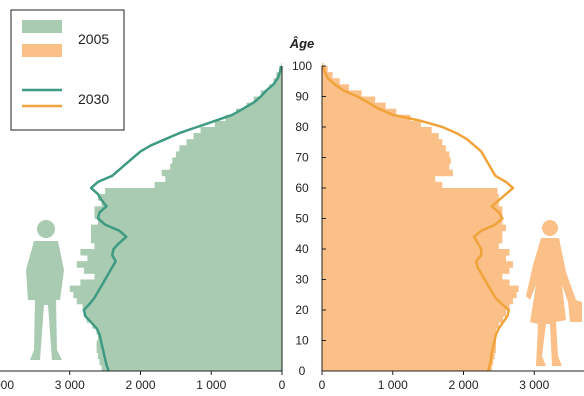 This screenshot has height=396, width=584. Describe the element at coordinates (322, 385) in the screenshot. I see `x-tick-label-right: 0` at that location.